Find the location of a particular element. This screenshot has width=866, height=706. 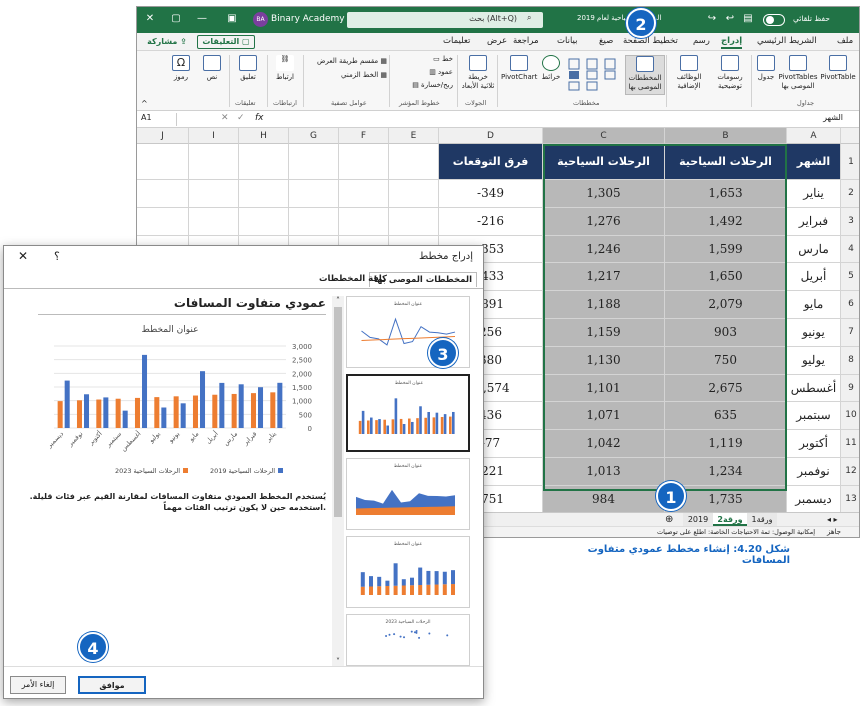

tab-all-charts: كافة المخططات is located at coordinates (352, 279).